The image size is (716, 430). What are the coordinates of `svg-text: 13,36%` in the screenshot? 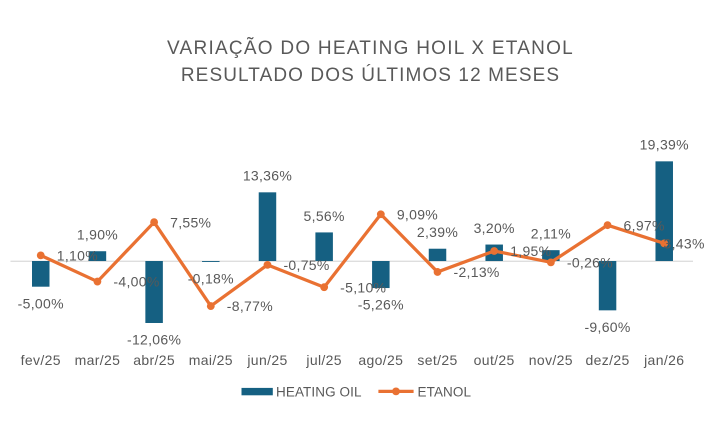 It's located at (267, 176).